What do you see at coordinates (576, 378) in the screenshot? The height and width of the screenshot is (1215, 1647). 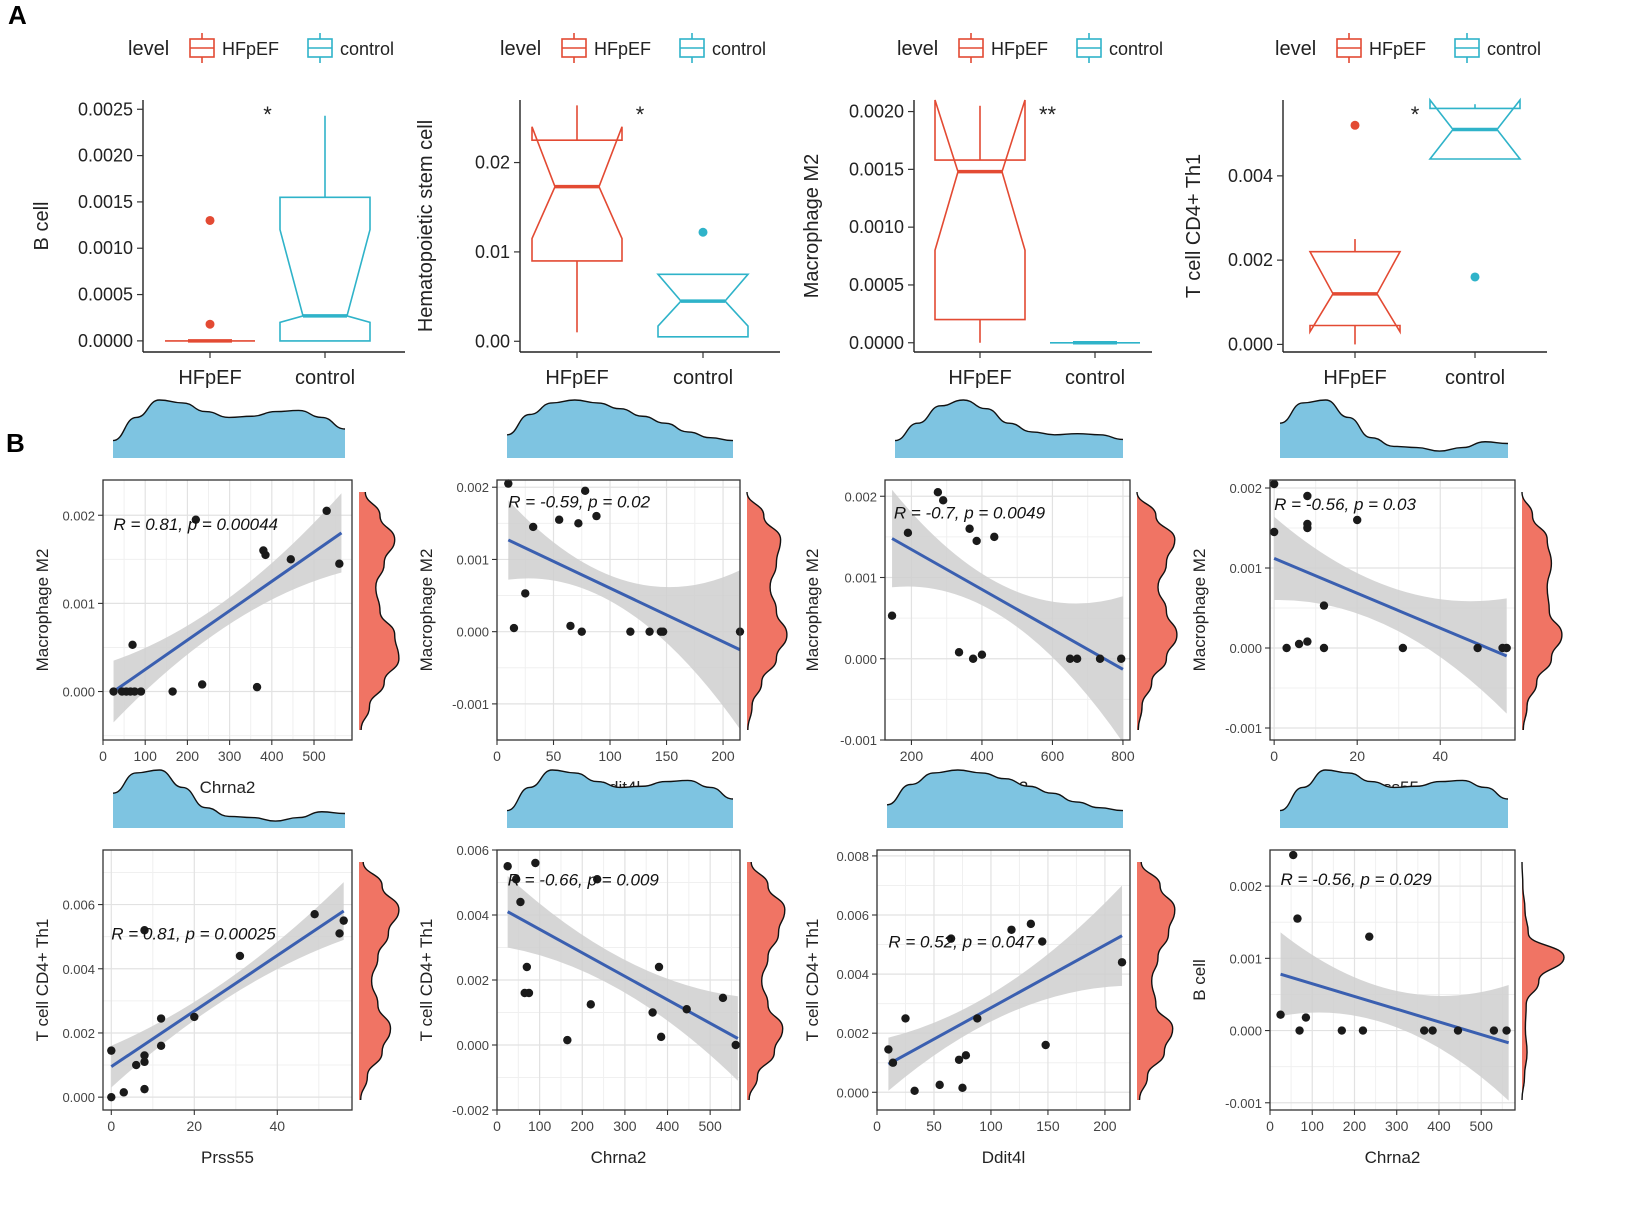 I see `x-category-label: HFpEF` at bounding box center [576, 378].